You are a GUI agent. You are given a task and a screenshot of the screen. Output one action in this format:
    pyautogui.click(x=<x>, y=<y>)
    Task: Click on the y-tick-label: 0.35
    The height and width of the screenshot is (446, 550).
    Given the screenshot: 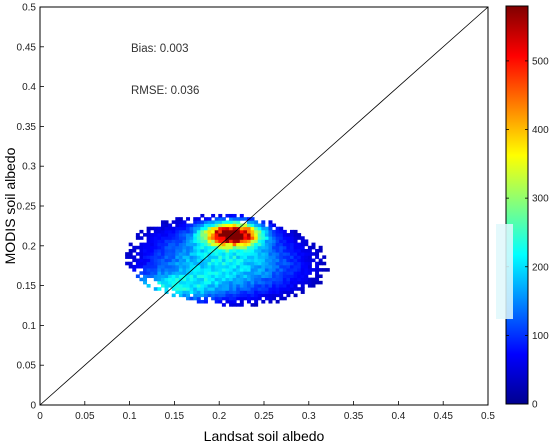 What is the action you would take?
    pyautogui.click(x=27, y=127)
    